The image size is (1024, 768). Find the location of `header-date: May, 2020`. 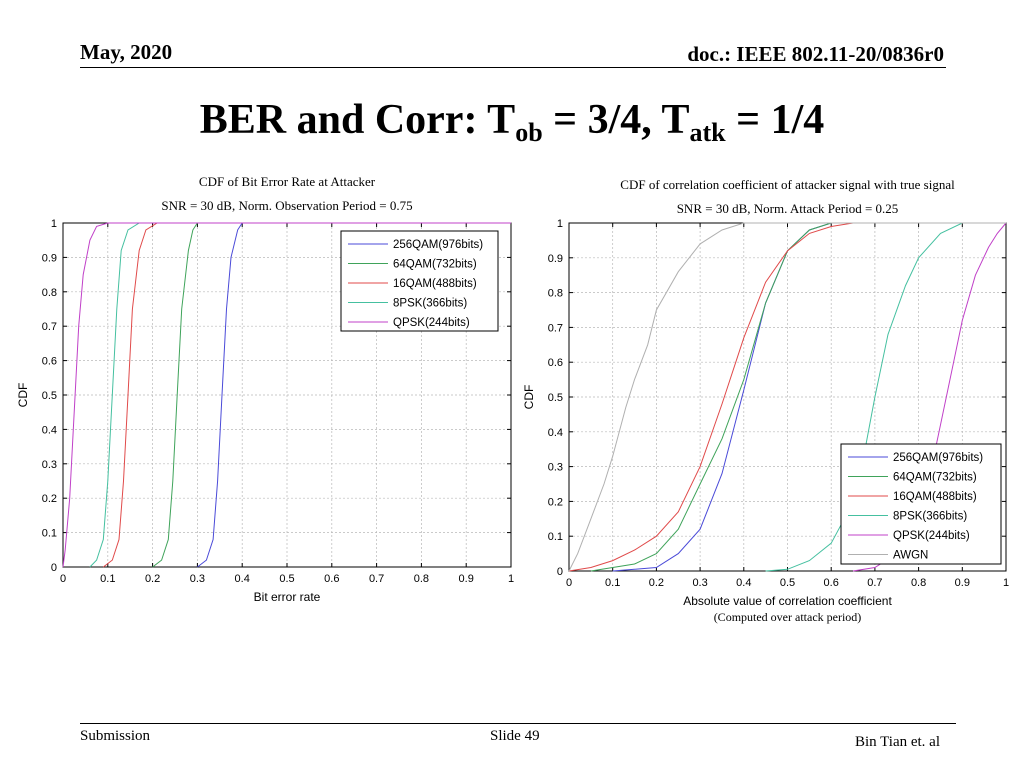

header-date: May, 2020 is located at coordinates (126, 52).